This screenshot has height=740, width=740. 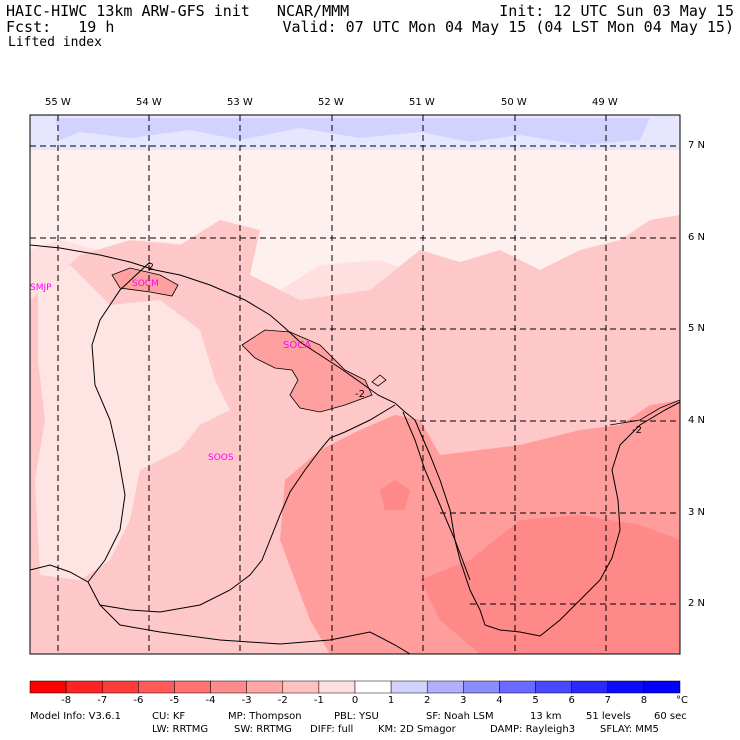 I want to click on lon-label-52w: 52 W, so click(x=331, y=102).